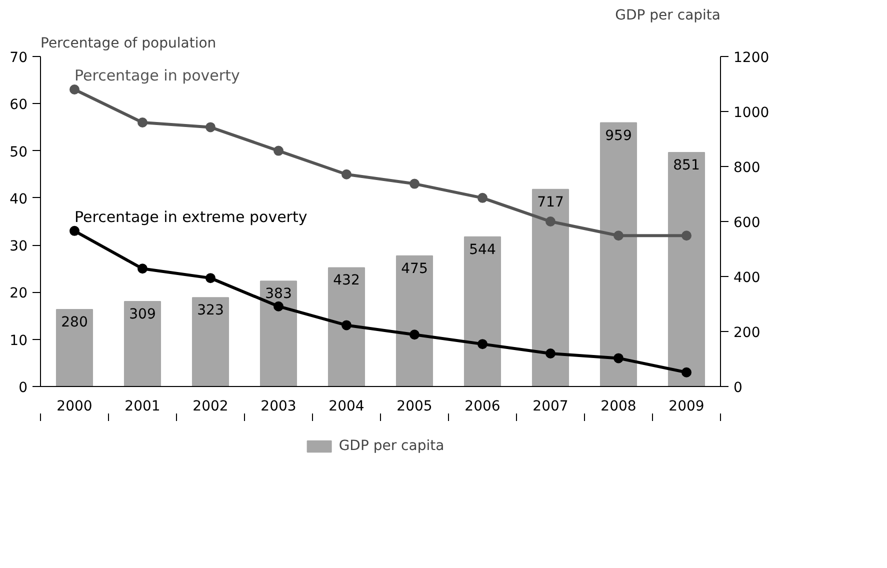  Describe the element at coordinates (19, 58) in the screenshot. I see `y-tick-label: 70` at that location.